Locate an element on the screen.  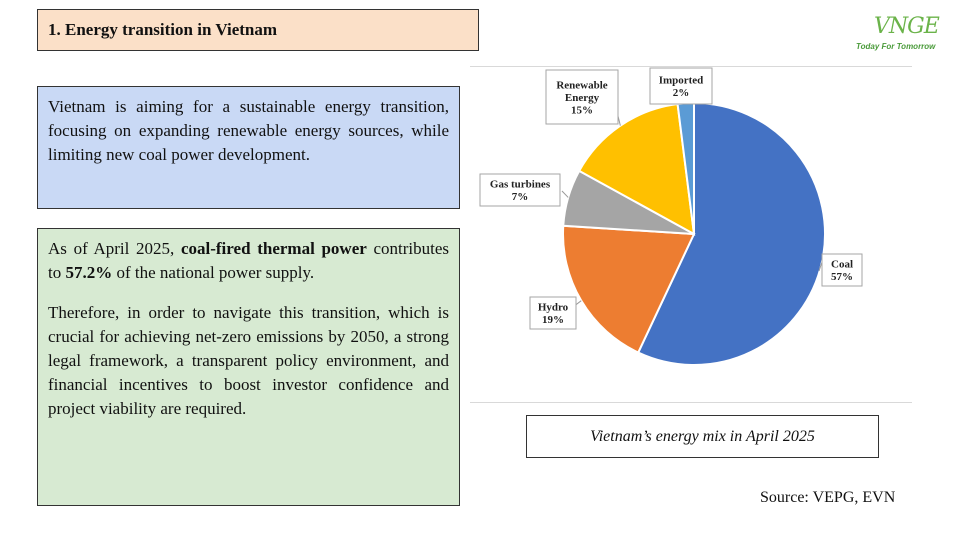
data-label-box-imported is located at coordinates (681, 86).